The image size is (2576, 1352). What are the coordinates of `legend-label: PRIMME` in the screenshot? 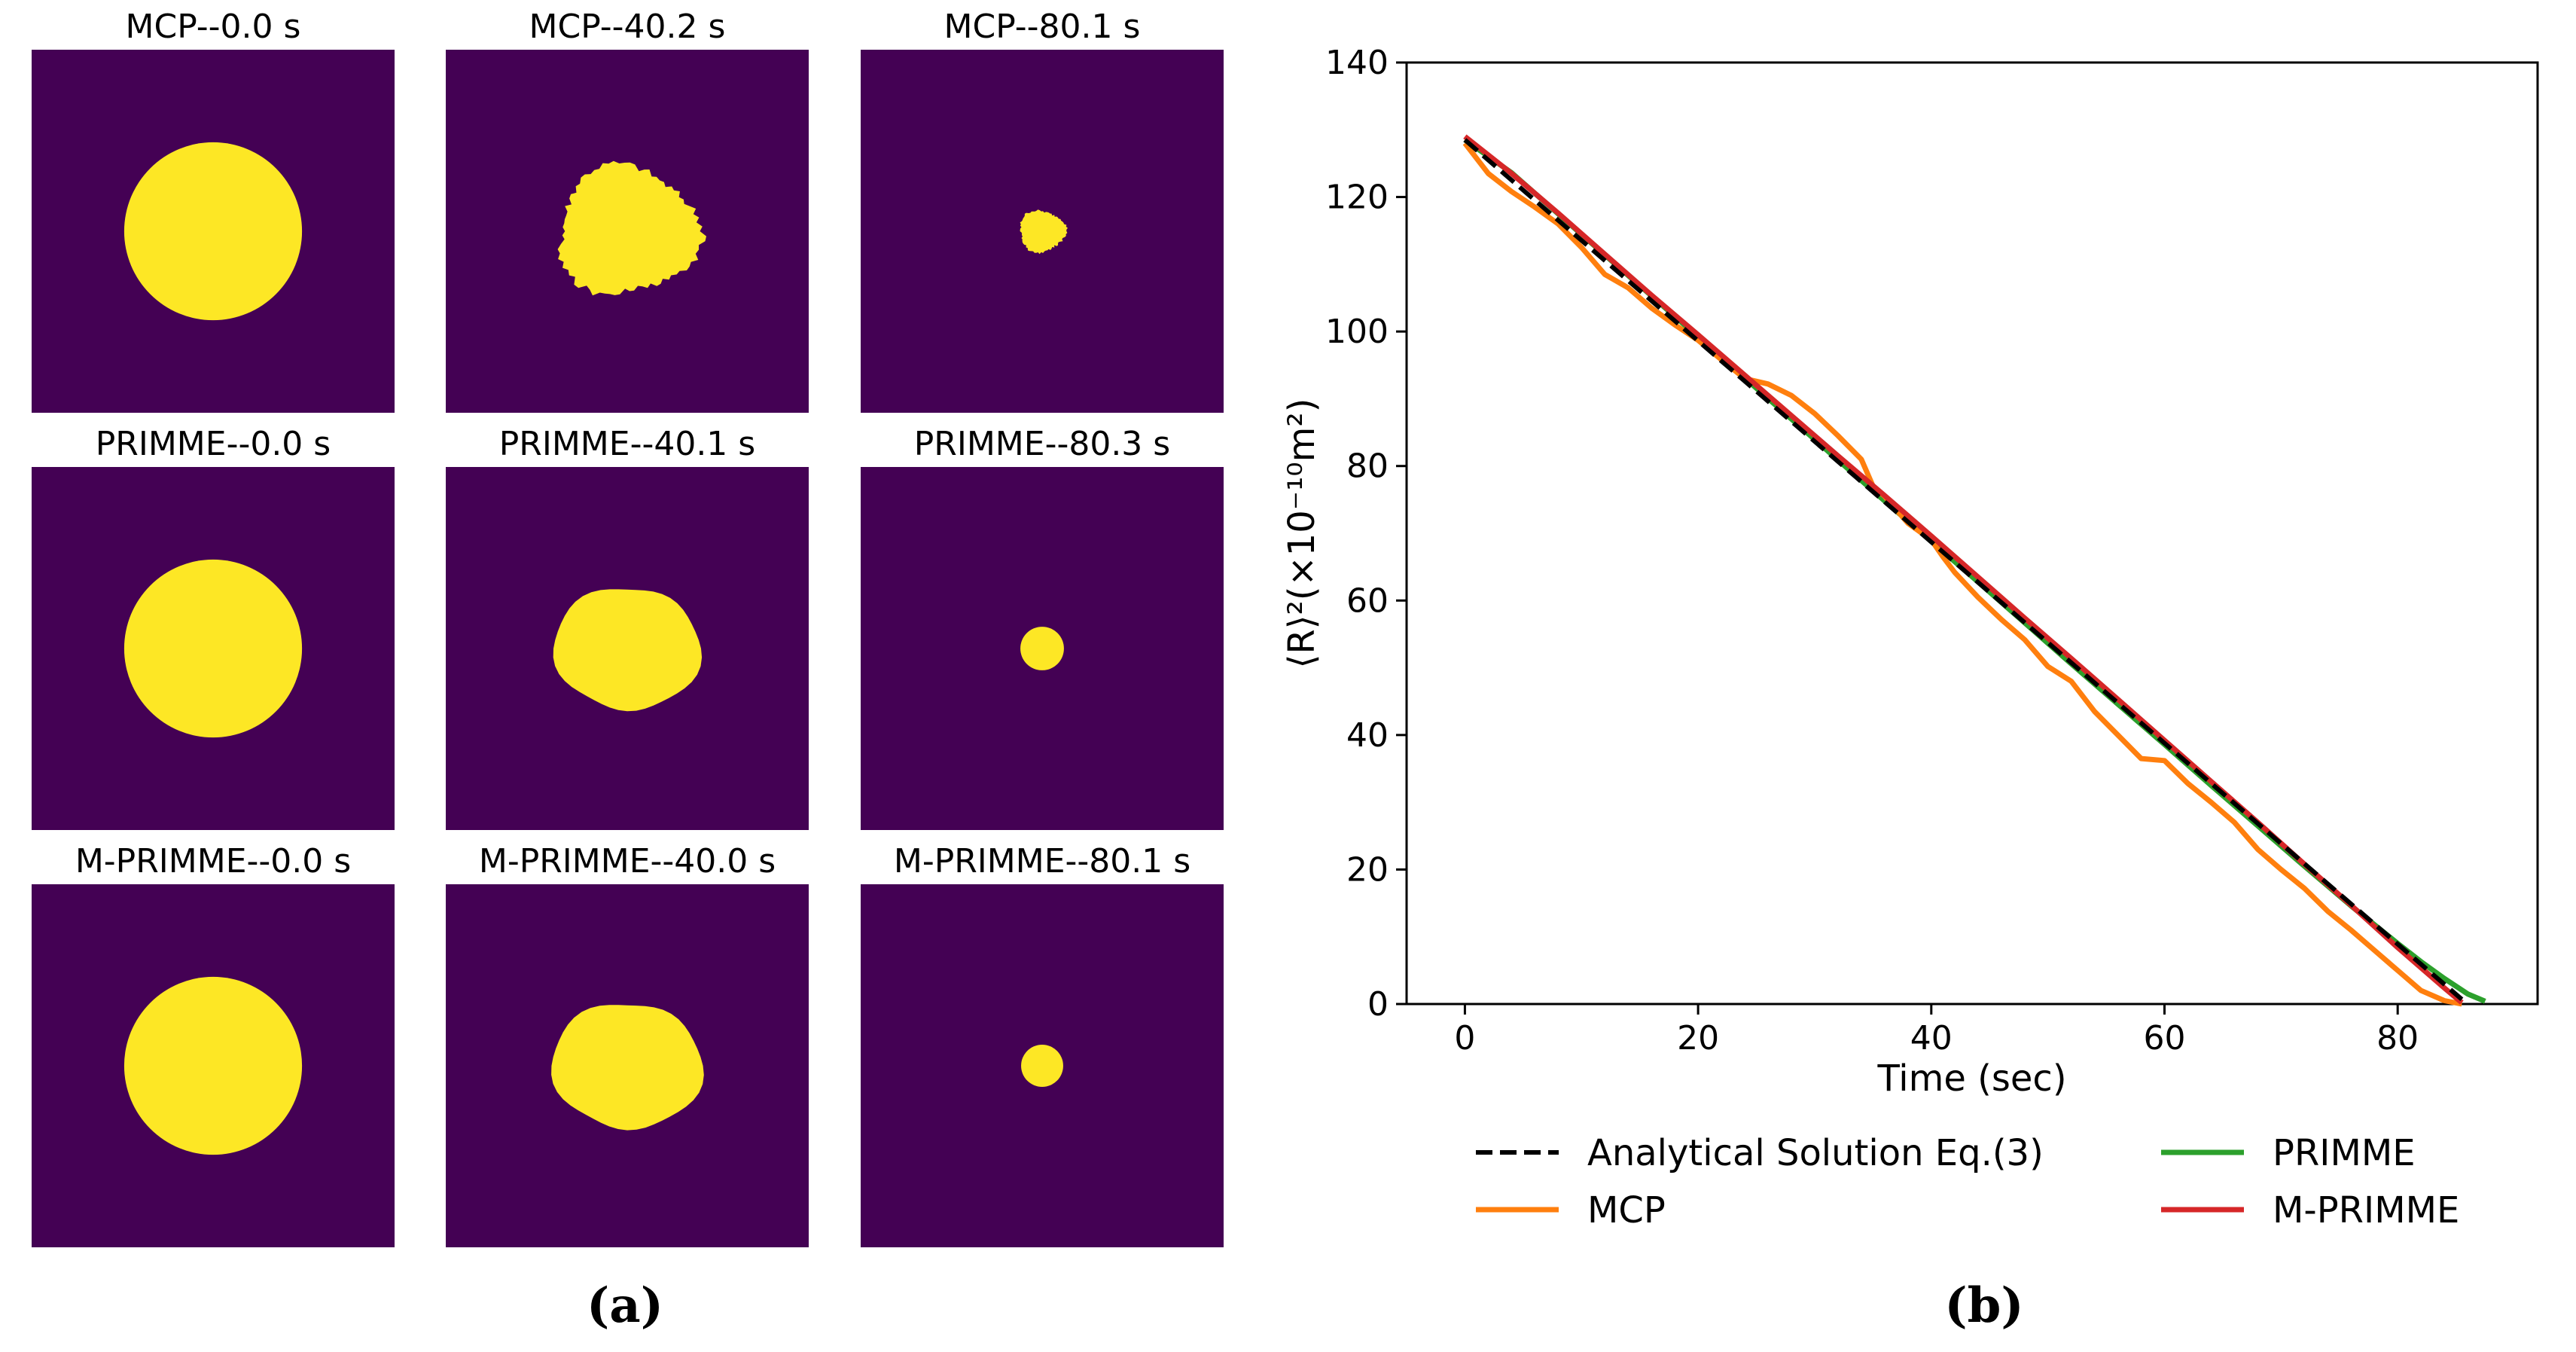 It's located at (2344, 1153).